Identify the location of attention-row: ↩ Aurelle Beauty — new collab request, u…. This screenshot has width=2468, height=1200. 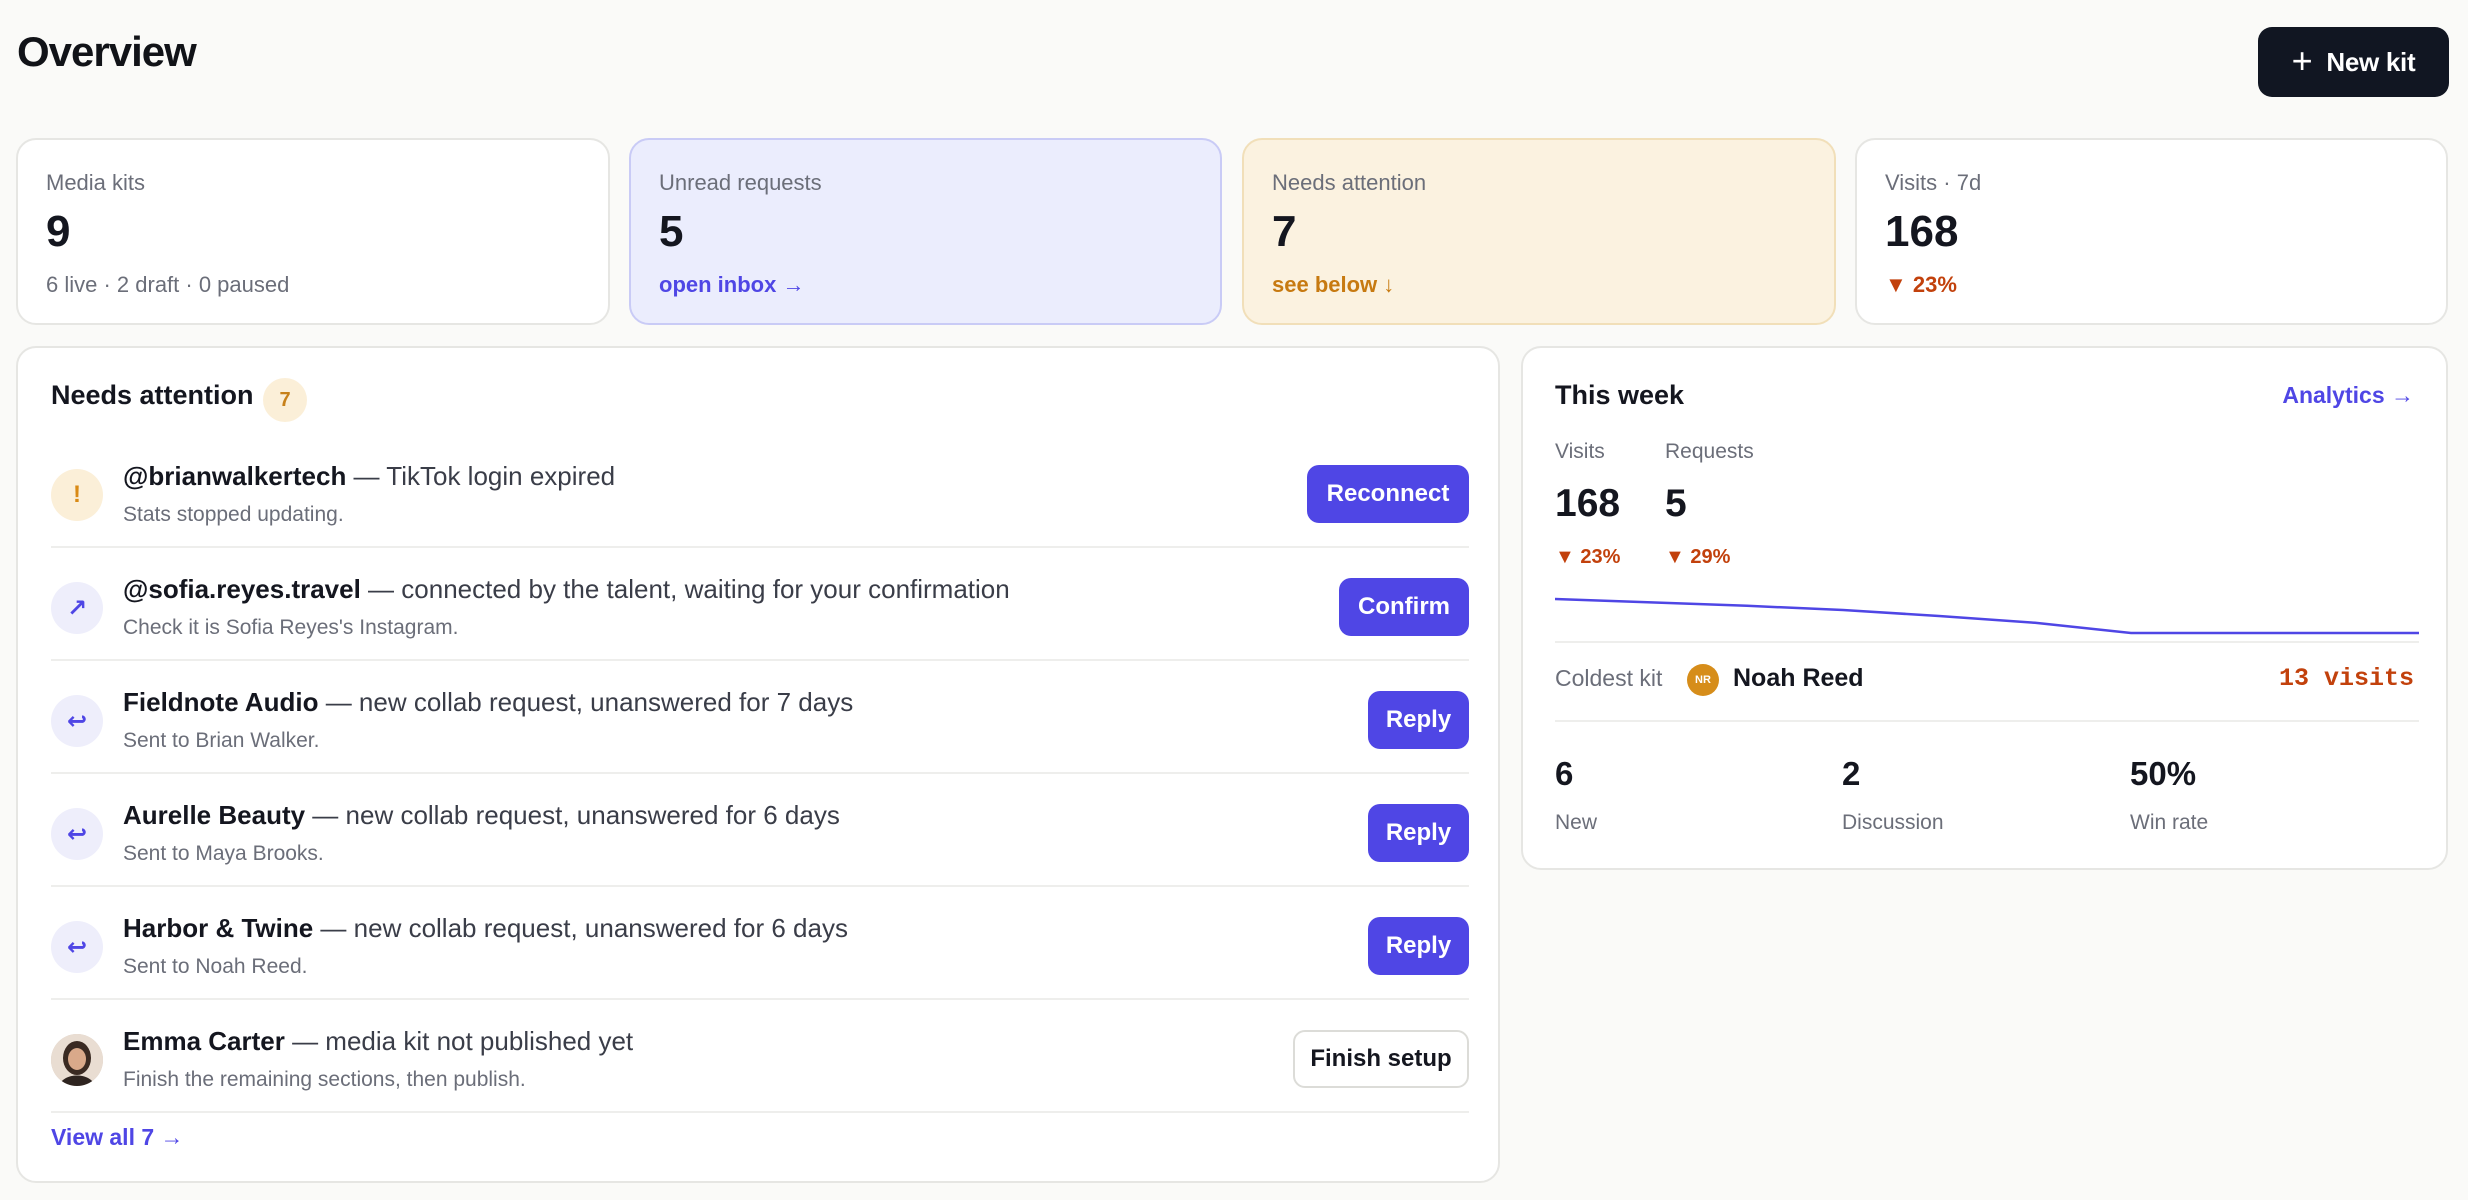
(760, 830).